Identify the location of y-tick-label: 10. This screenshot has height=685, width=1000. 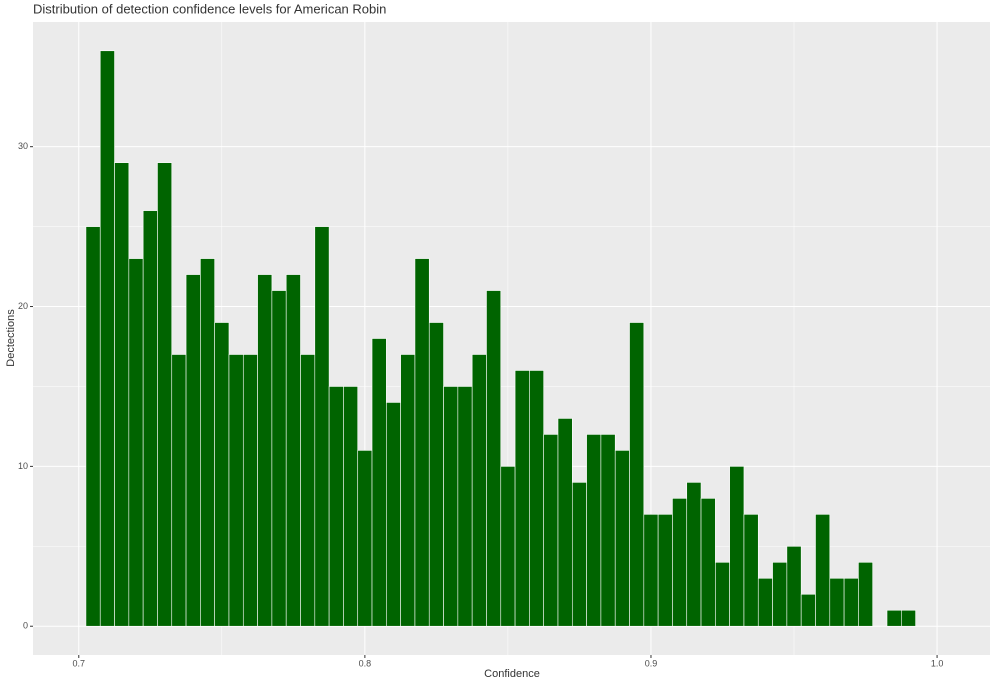
(23, 466).